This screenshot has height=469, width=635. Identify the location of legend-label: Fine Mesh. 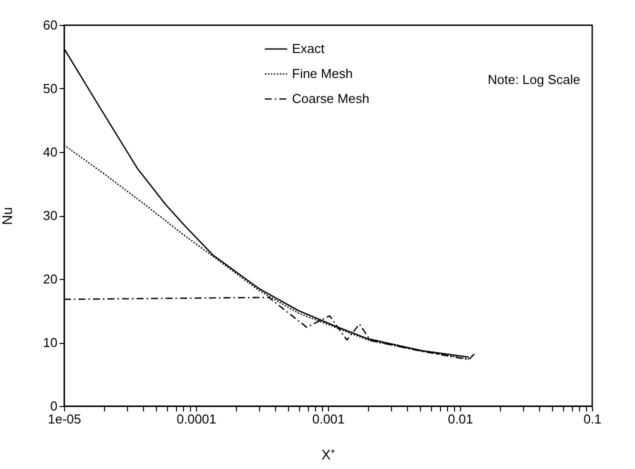
(322, 73).